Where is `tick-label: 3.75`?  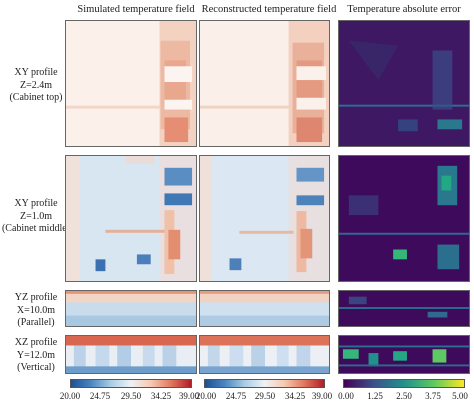
tick-label: 3.75 is located at coordinates (433, 396).